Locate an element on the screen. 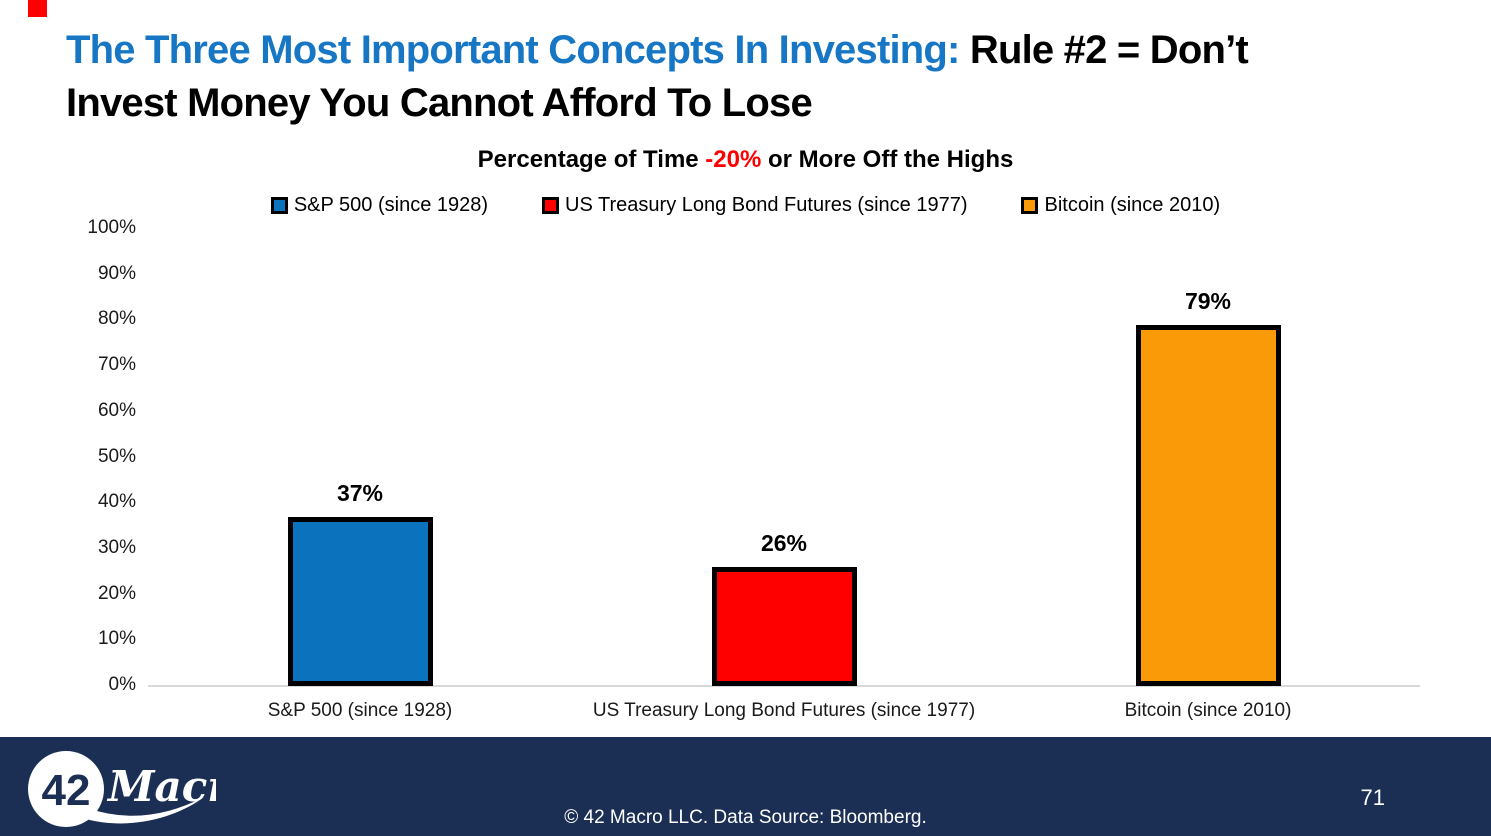 This screenshot has height=836, width=1491. y-axis-tick-label: 90% is located at coordinates (116, 273).